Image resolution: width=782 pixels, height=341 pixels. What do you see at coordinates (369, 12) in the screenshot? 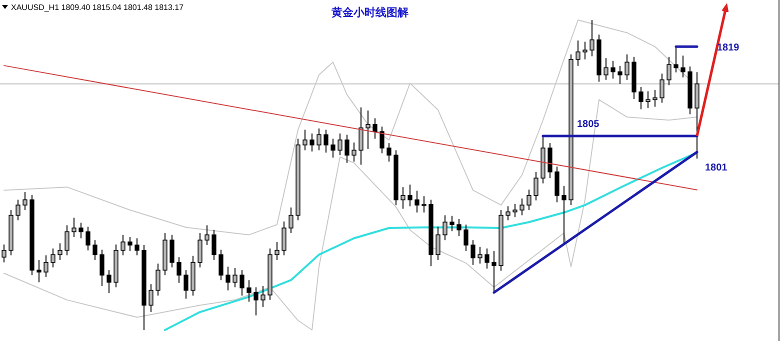
I see `chart-title: 黄金小时线图解` at bounding box center [369, 12].